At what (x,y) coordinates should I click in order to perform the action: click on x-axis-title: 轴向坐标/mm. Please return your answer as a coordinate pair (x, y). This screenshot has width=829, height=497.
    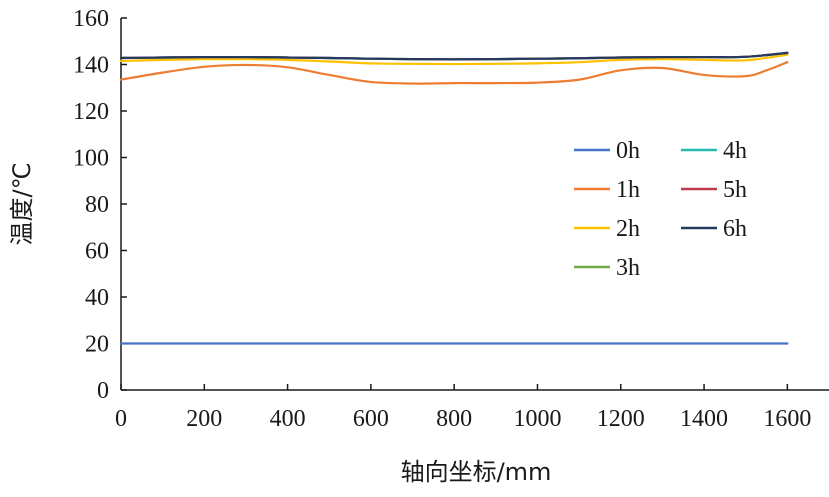
    Looking at the image, I should click on (476, 472).